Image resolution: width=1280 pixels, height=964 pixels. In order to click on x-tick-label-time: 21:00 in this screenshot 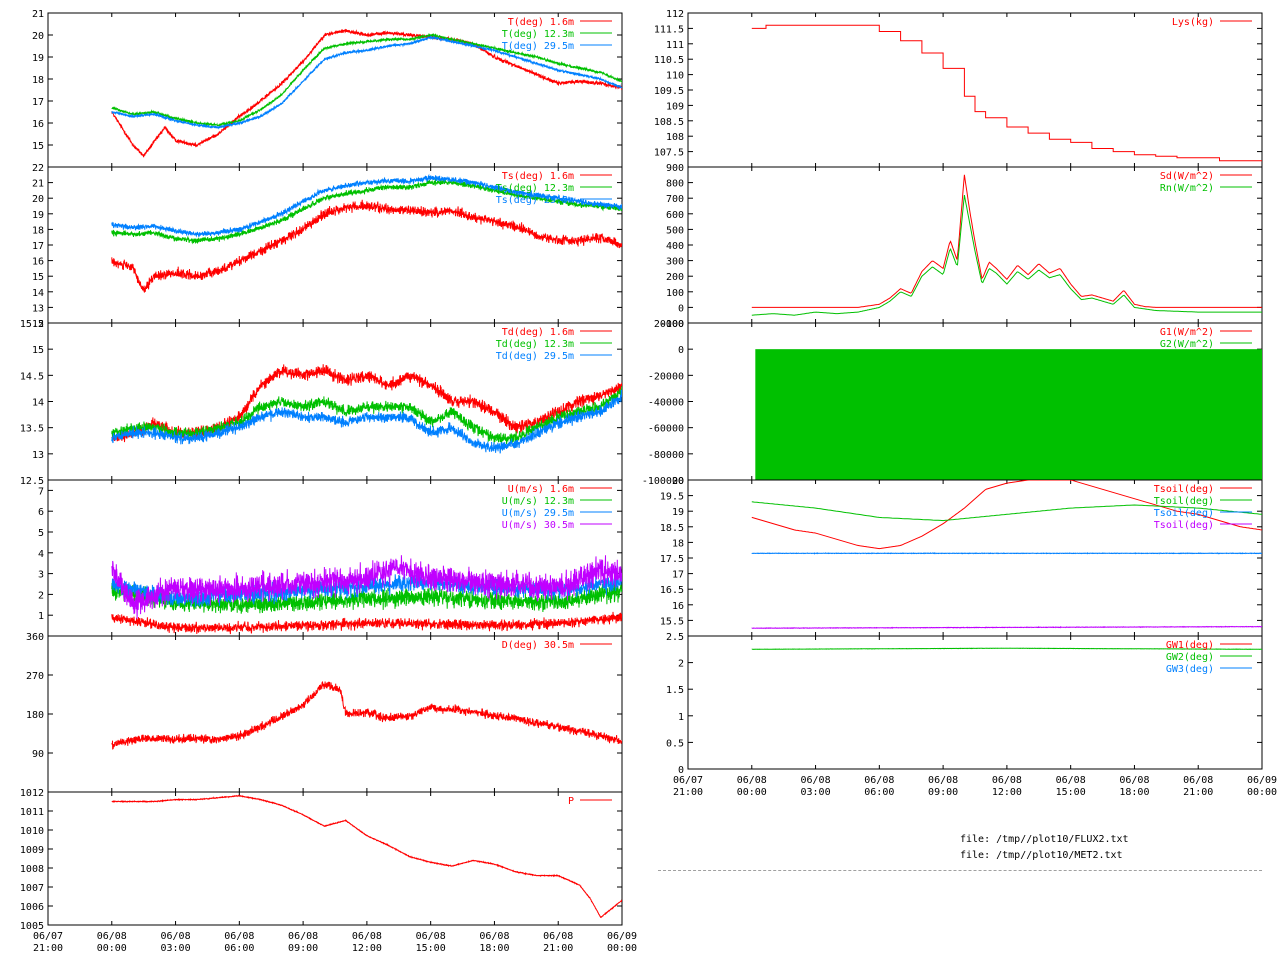, I will do `click(558, 948)`.